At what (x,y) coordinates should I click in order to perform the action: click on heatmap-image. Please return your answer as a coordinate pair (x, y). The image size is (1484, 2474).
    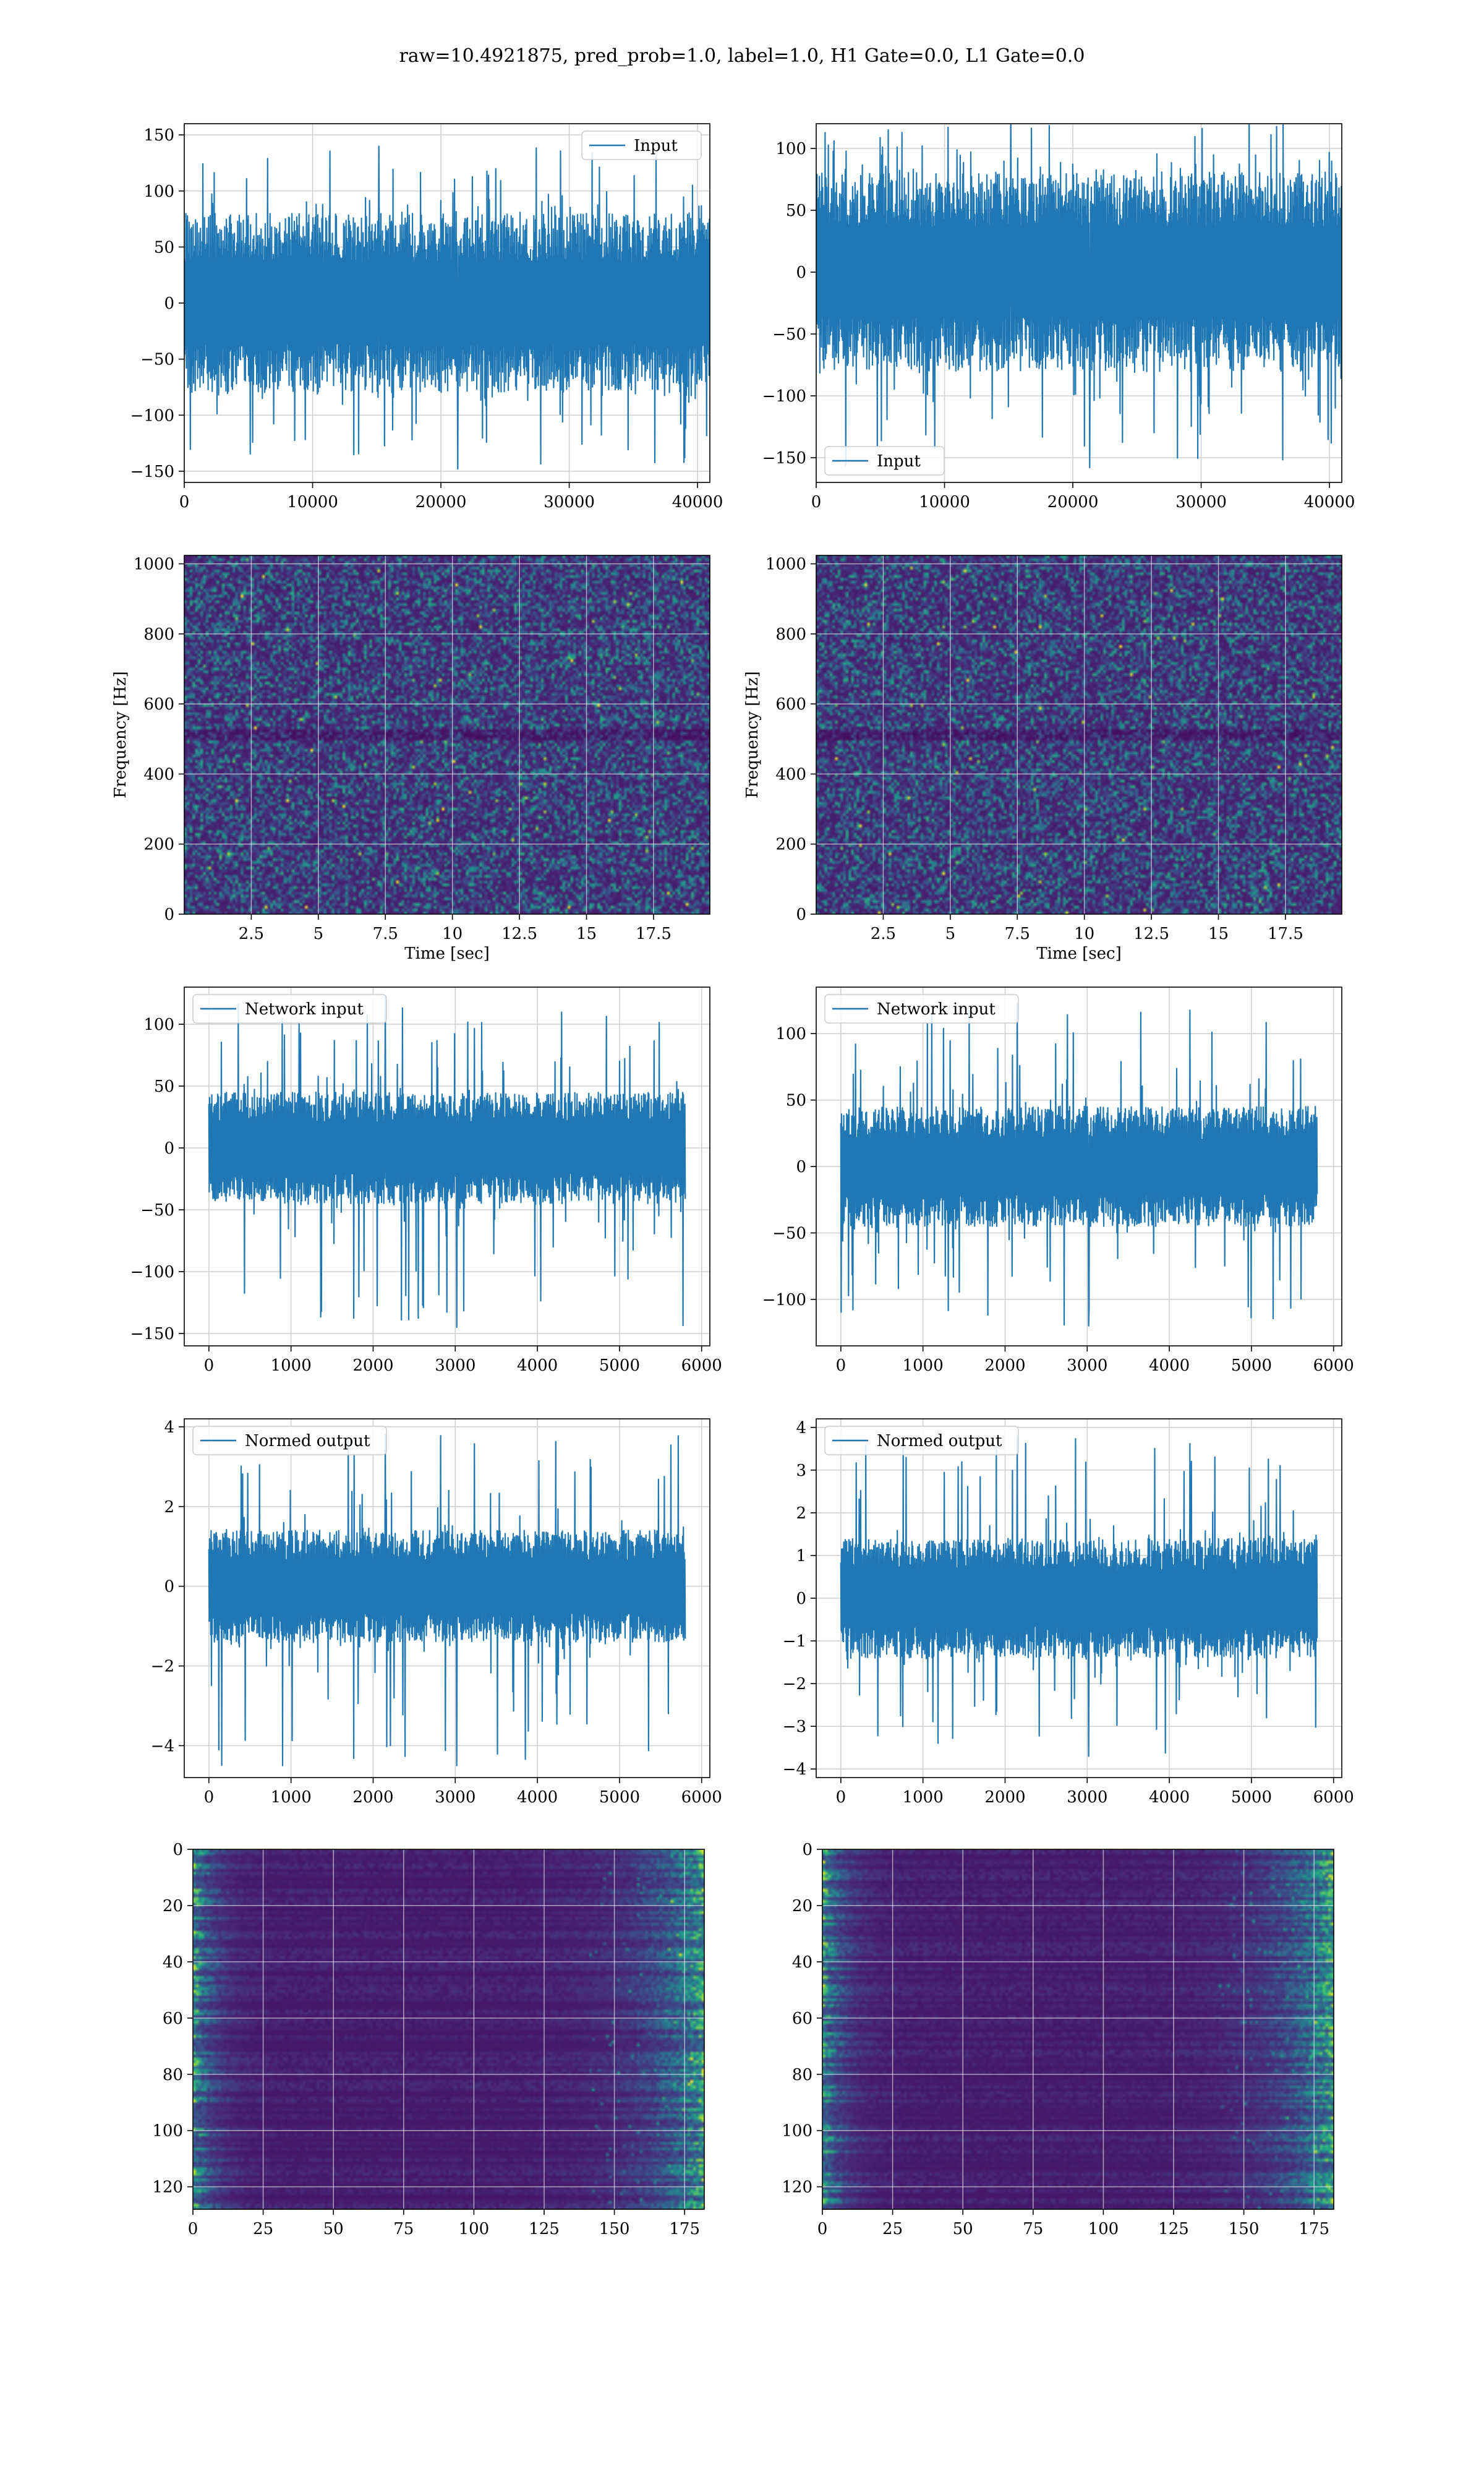
    Looking at the image, I should click on (447, 734).